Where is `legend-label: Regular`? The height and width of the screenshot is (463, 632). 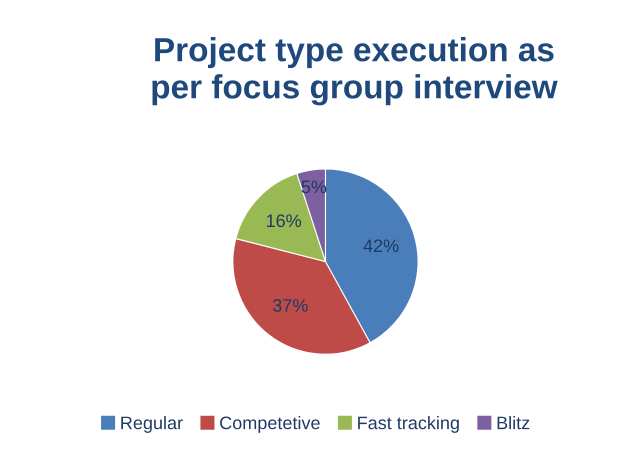
legend-label: Regular is located at coordinates (152, 424).